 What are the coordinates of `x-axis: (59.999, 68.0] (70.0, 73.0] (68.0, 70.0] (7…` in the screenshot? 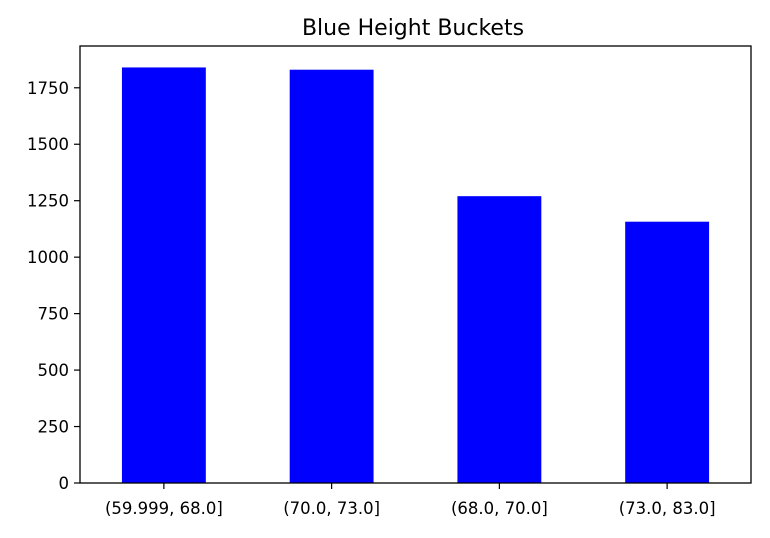 It's located at (410, 500).